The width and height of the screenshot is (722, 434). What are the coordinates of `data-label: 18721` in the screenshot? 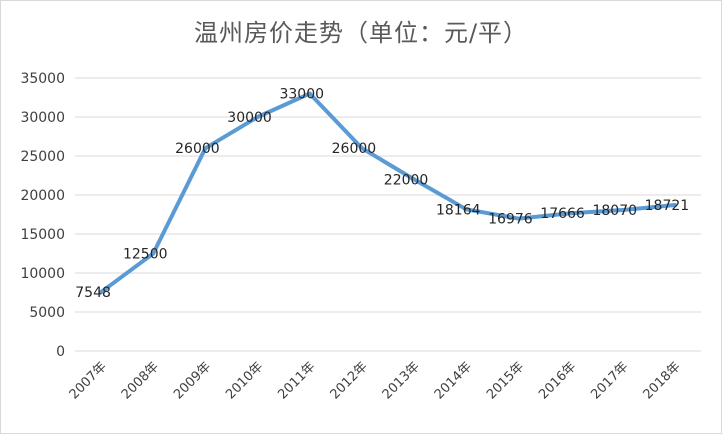 It's located at (667, 206).